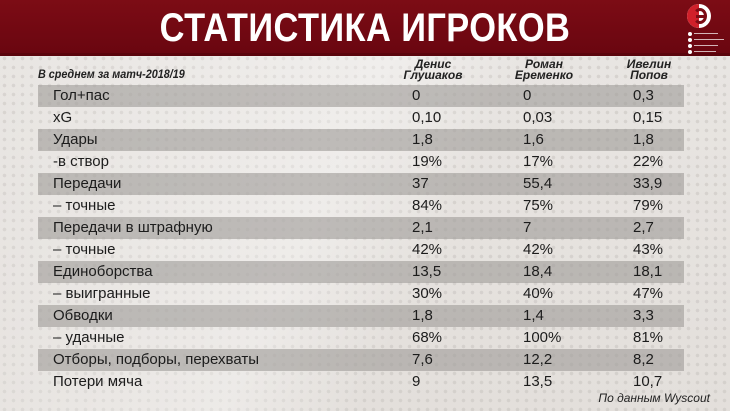  Describe the element at coordinates (361, 162) in the screenshot. I see `table-row: -в створ 19% 17% 22%` at that location.